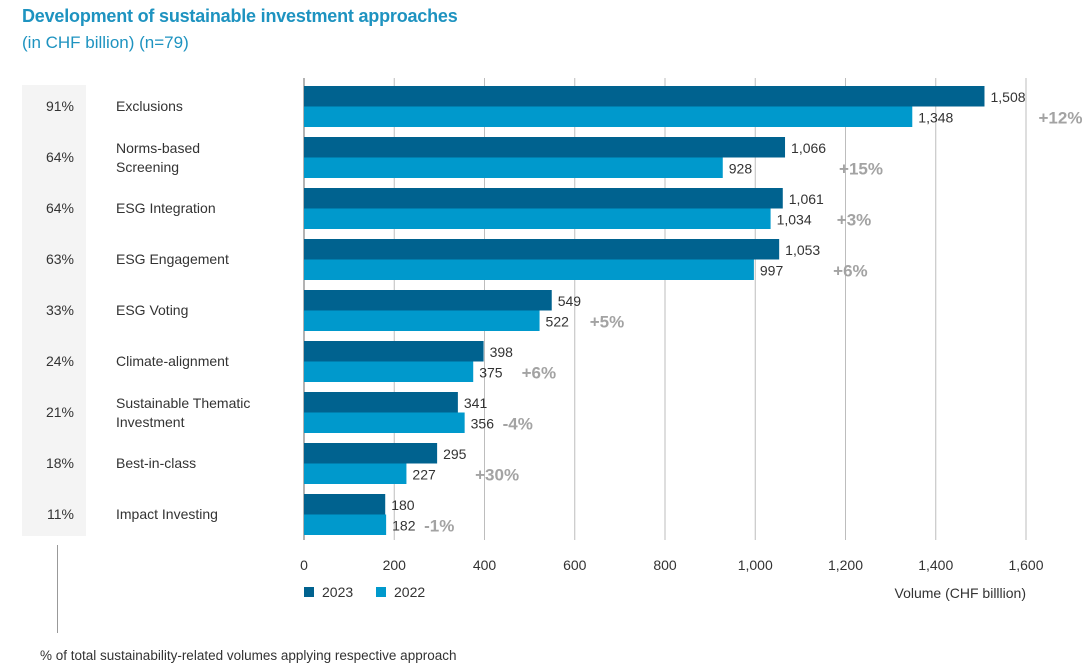  I want to click on category-label: Climate-alignment, so click(172, 361).